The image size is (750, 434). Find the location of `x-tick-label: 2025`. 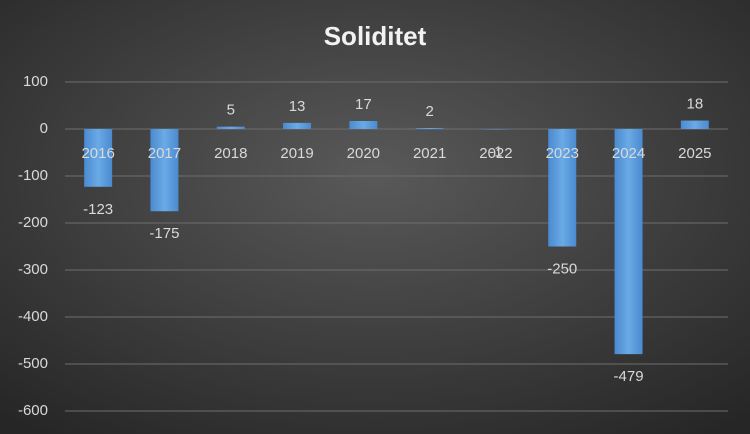

x-tick-label: 2025 is located at coordinates (694, 153).